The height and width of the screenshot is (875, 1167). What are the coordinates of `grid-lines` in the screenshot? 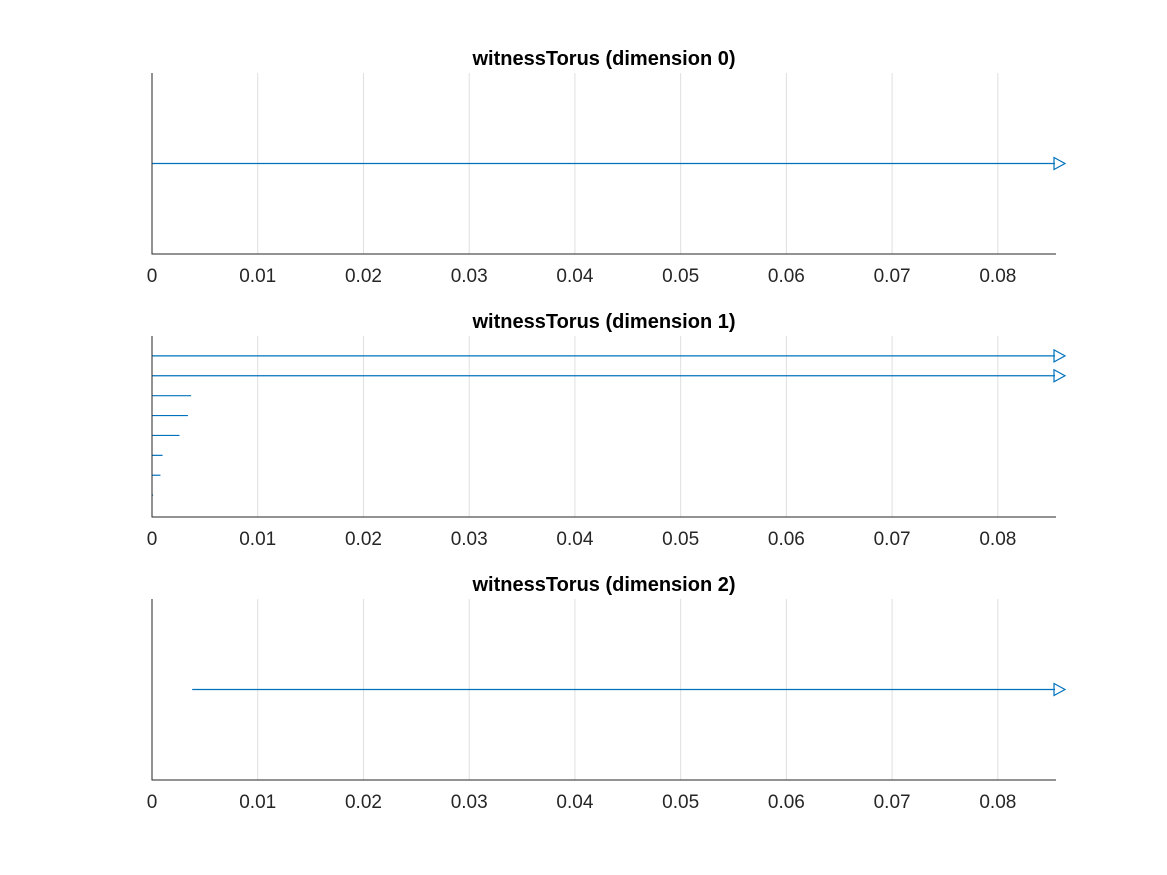 It's located at (628, 426).